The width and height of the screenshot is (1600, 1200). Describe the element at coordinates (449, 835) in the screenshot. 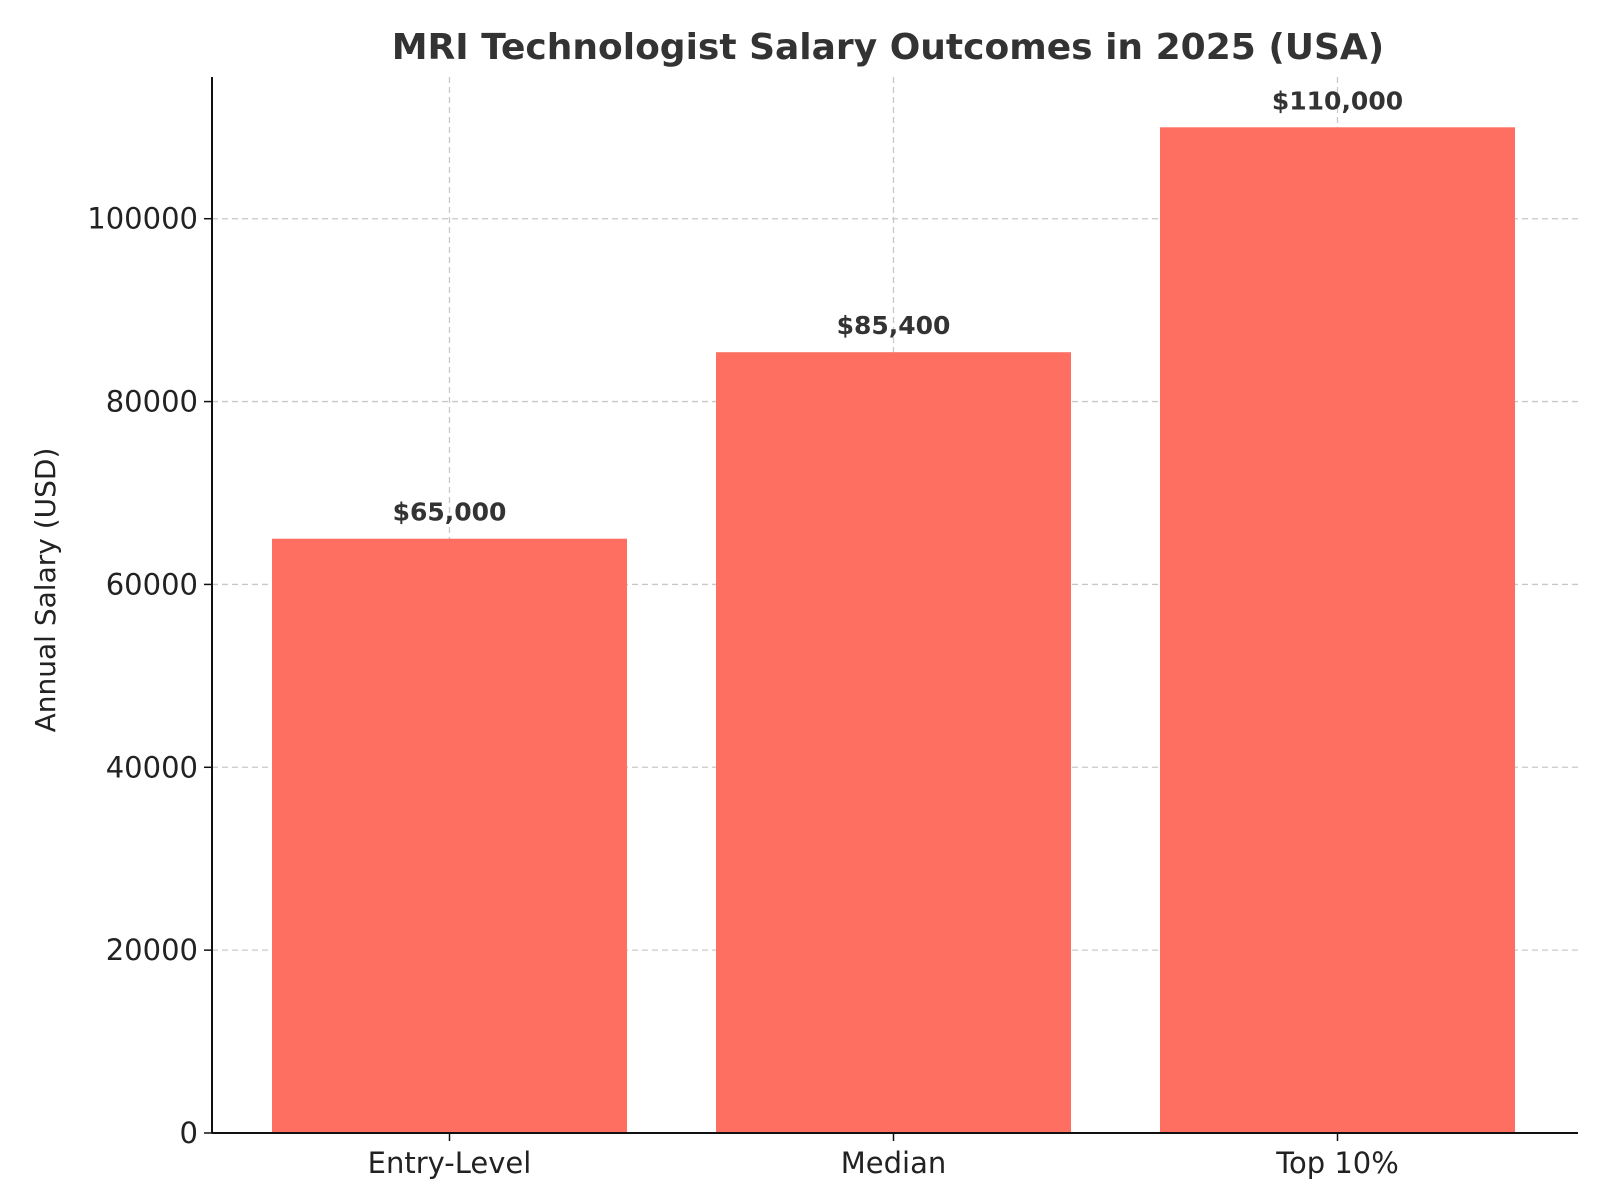

I see `bar-entry-level` at that location.